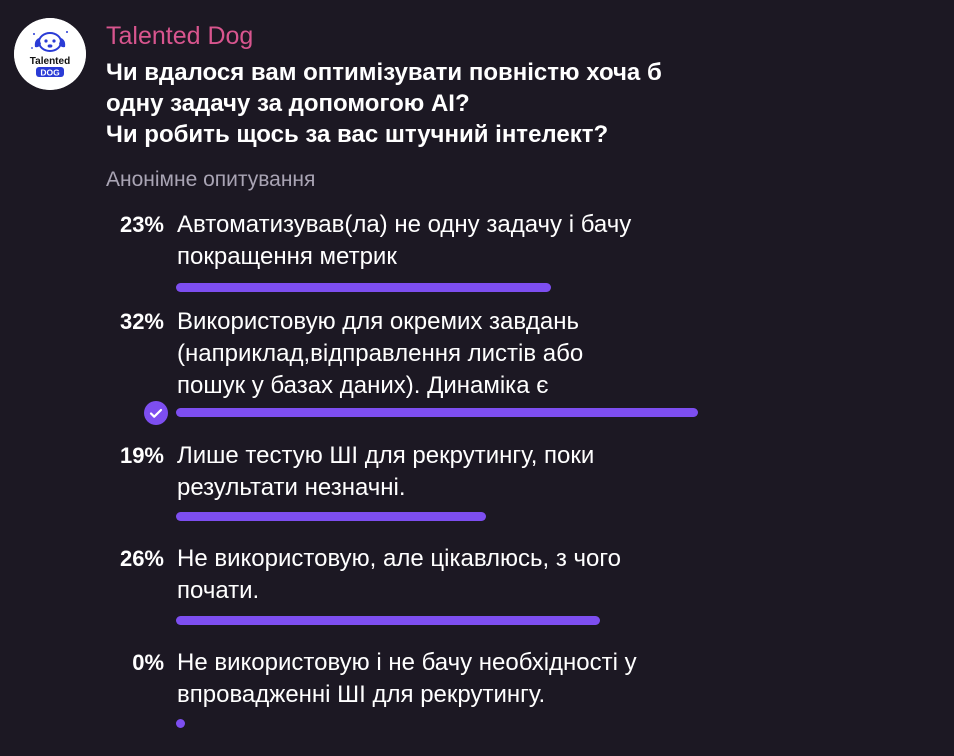 The width and height of the screenshot is (954, 756). Describe the element at coordinates (287, 256) in the screenshot. I see `poll-option-text-line: покращення метрик` at that location.